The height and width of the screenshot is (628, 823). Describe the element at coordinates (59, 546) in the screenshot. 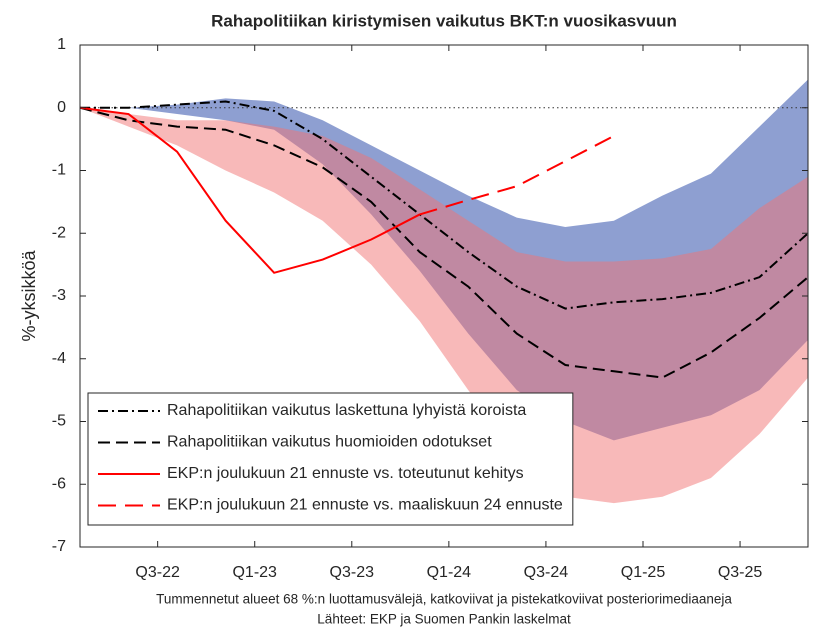

I see `y-tick-label: -7` at that location.